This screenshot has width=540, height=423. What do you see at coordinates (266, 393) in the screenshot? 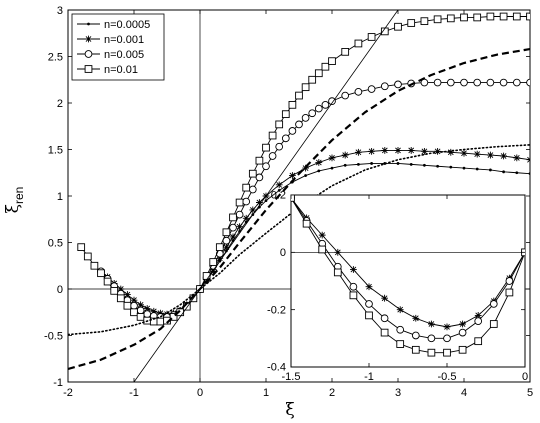
I see `x-tick-label: 1` at bounding box center [266, 393].